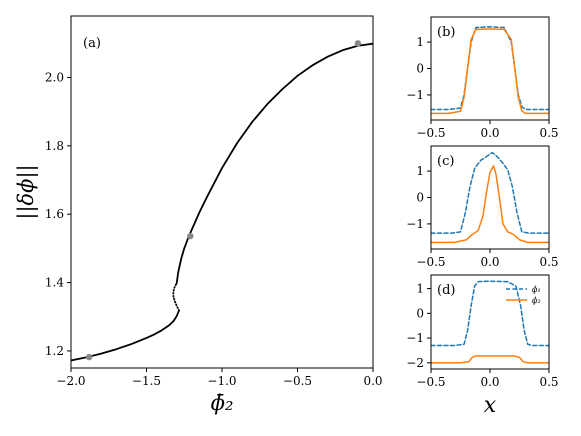 The width and height of the screenshot is (581, 436). I want to click on ytick-label: 2.0, so click(54, 78).